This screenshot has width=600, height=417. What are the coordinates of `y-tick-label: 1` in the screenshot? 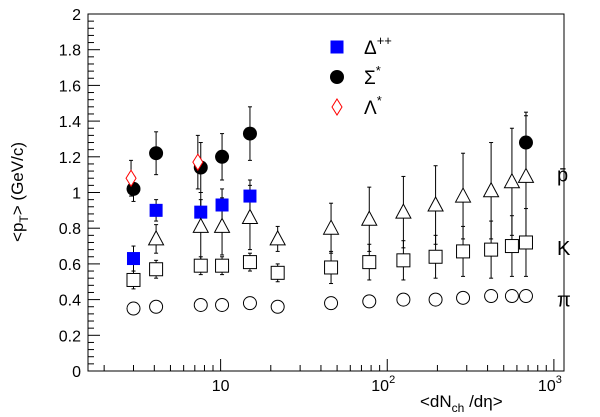 It's located at (76, 194).